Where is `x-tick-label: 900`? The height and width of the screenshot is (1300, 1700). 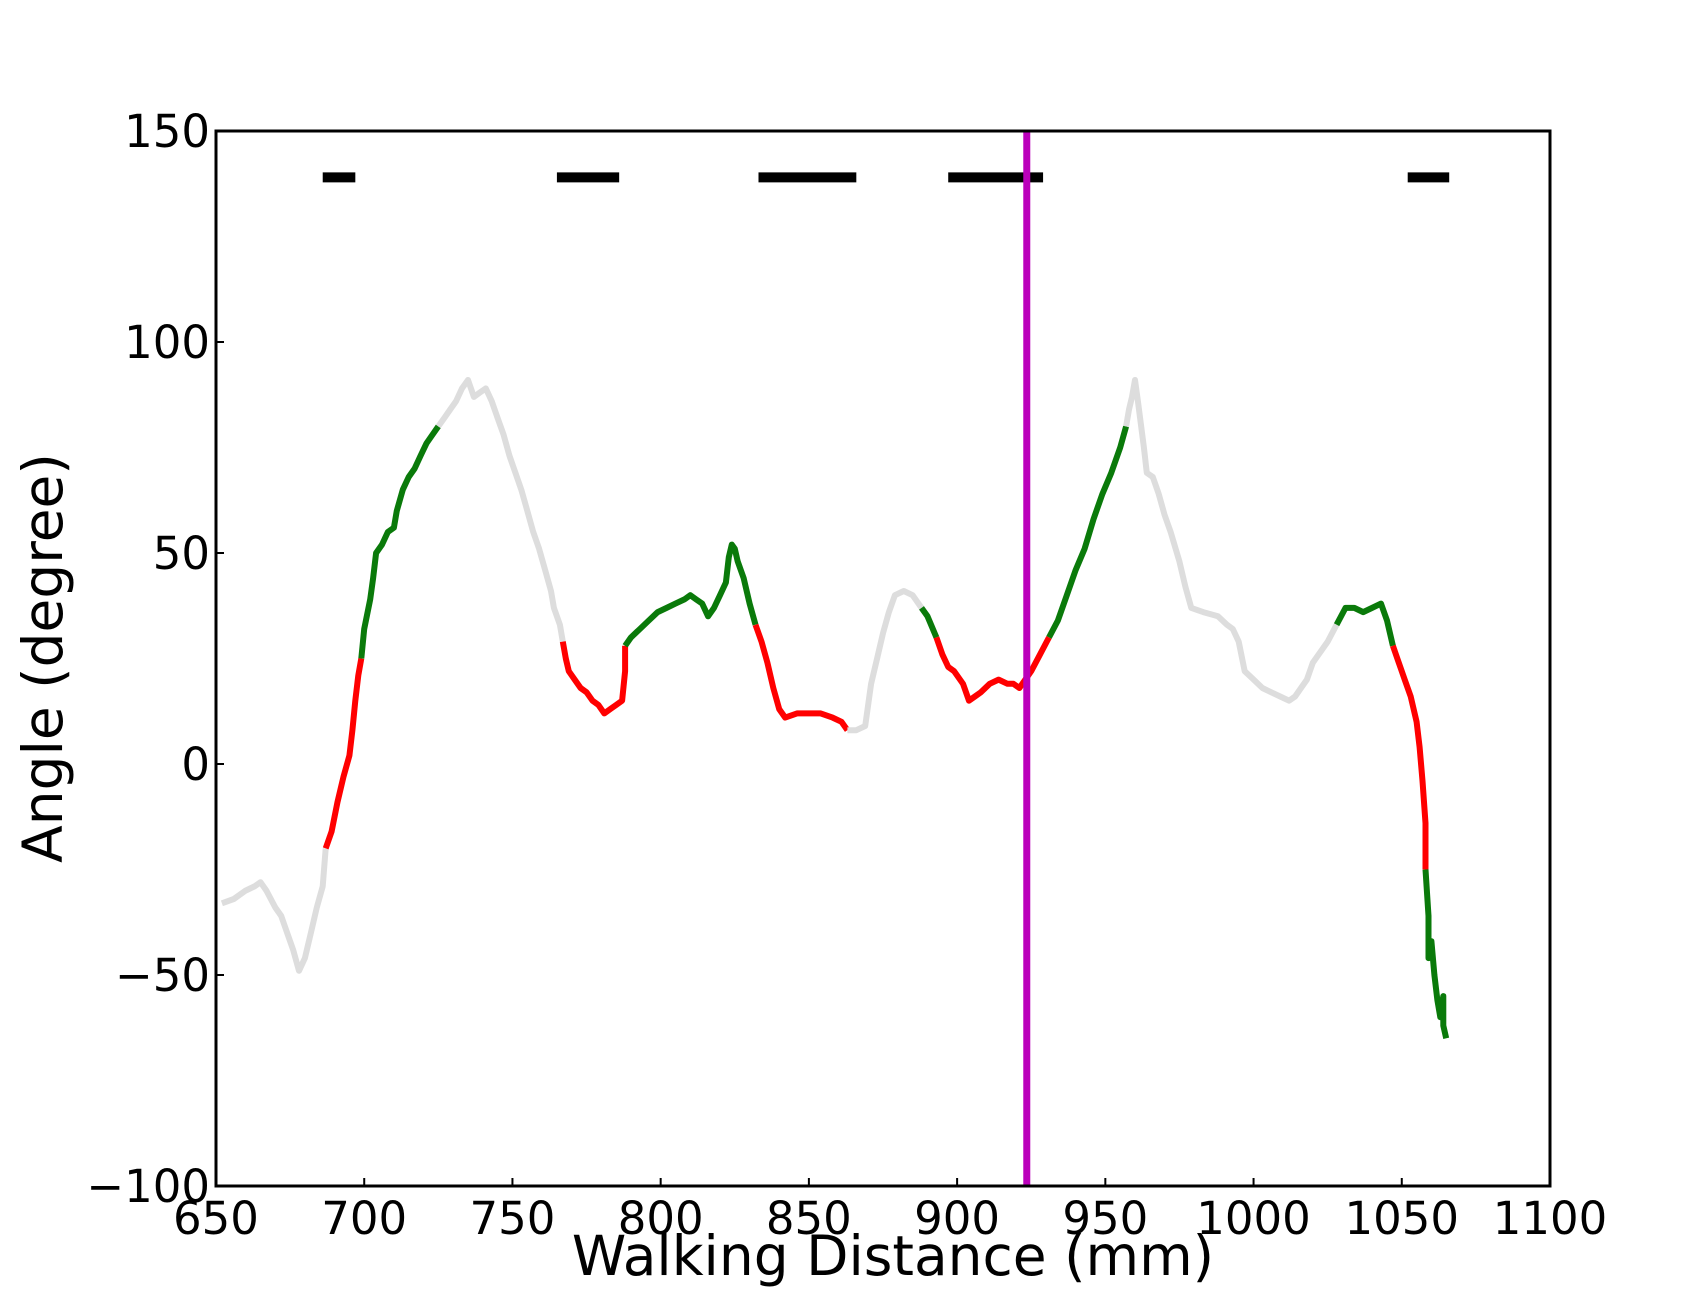 x-tick-label: 900 is located at coordinates (957, 1218).